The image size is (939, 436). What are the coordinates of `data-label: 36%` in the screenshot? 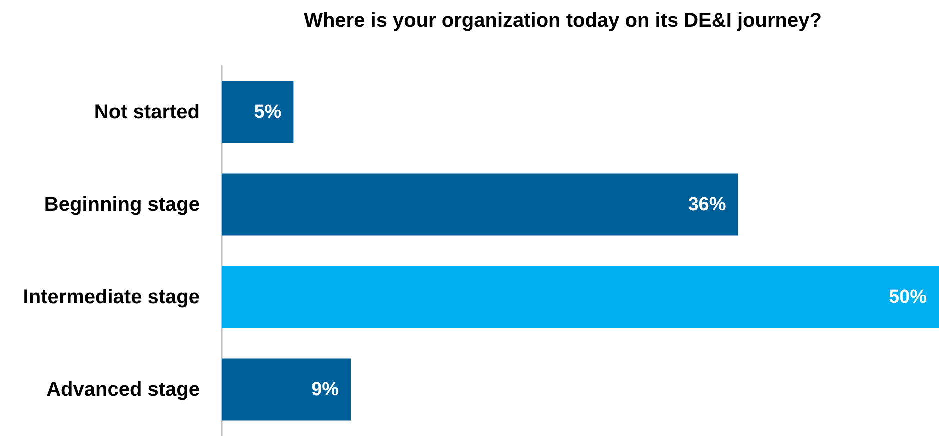 It's located at (707, 205).